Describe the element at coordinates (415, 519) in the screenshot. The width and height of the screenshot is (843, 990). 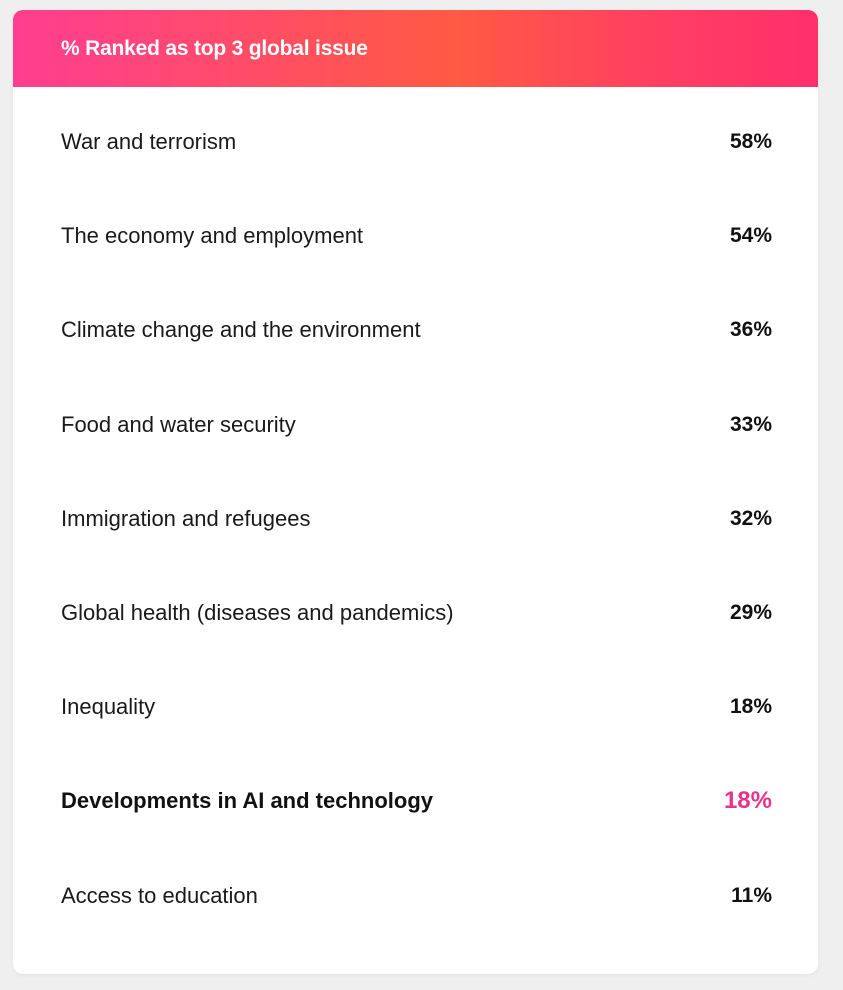
I see `list-item-immigration: Immigration and refugees 32%` at that location.